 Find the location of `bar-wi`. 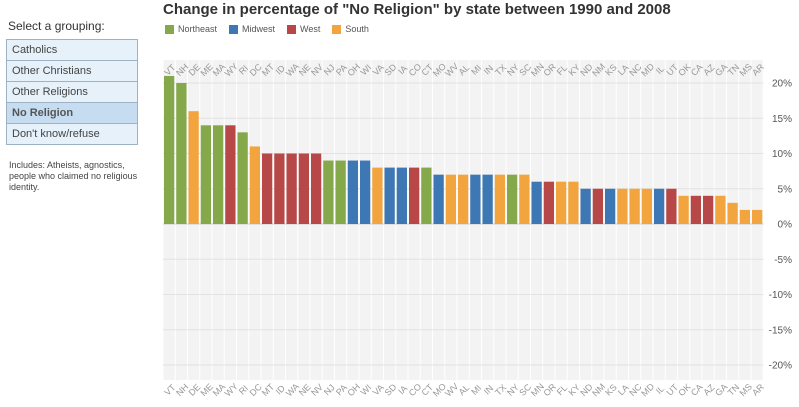

bar-wi is located at coordinates (365, 192).